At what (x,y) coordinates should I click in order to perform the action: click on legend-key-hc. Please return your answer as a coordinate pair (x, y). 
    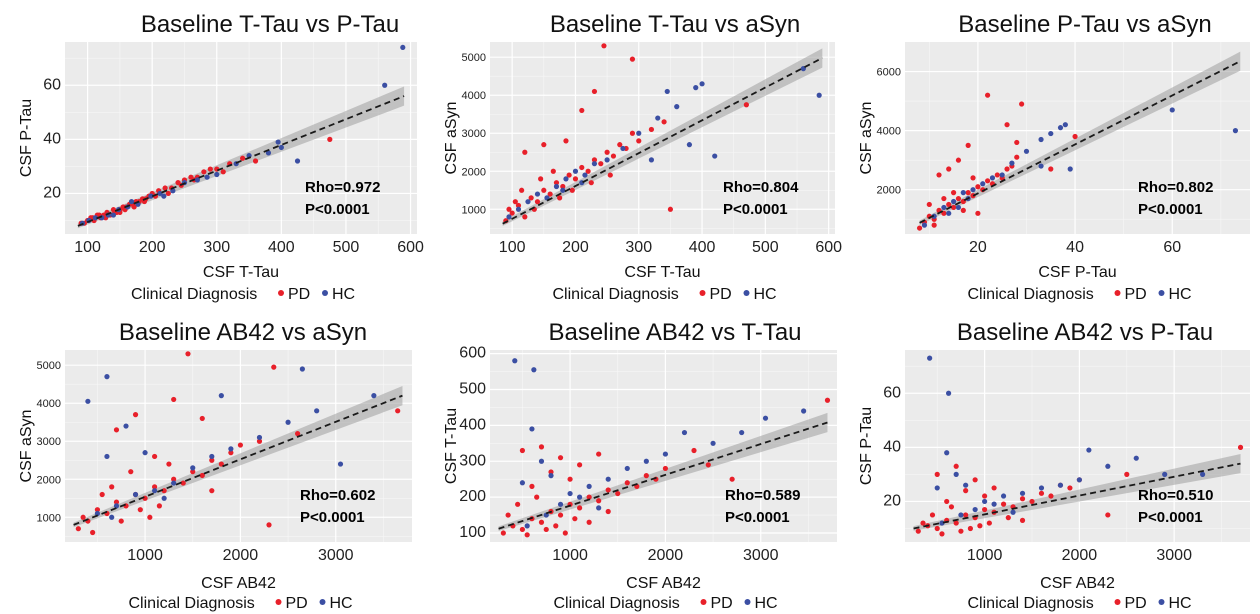
    Looking at the image, I should click on (1161, 293).